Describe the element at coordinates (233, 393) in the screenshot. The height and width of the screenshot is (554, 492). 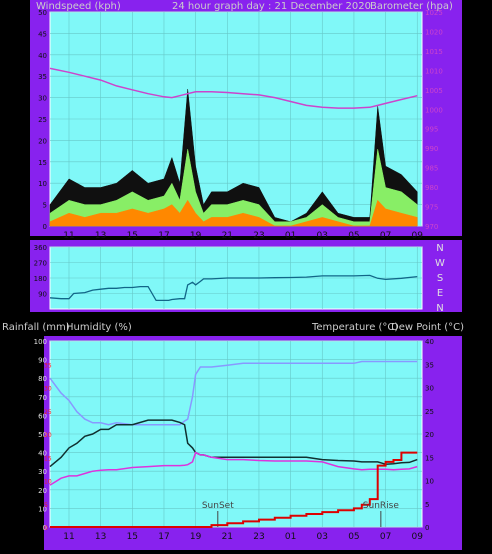
I see `humidity-series` at that location.